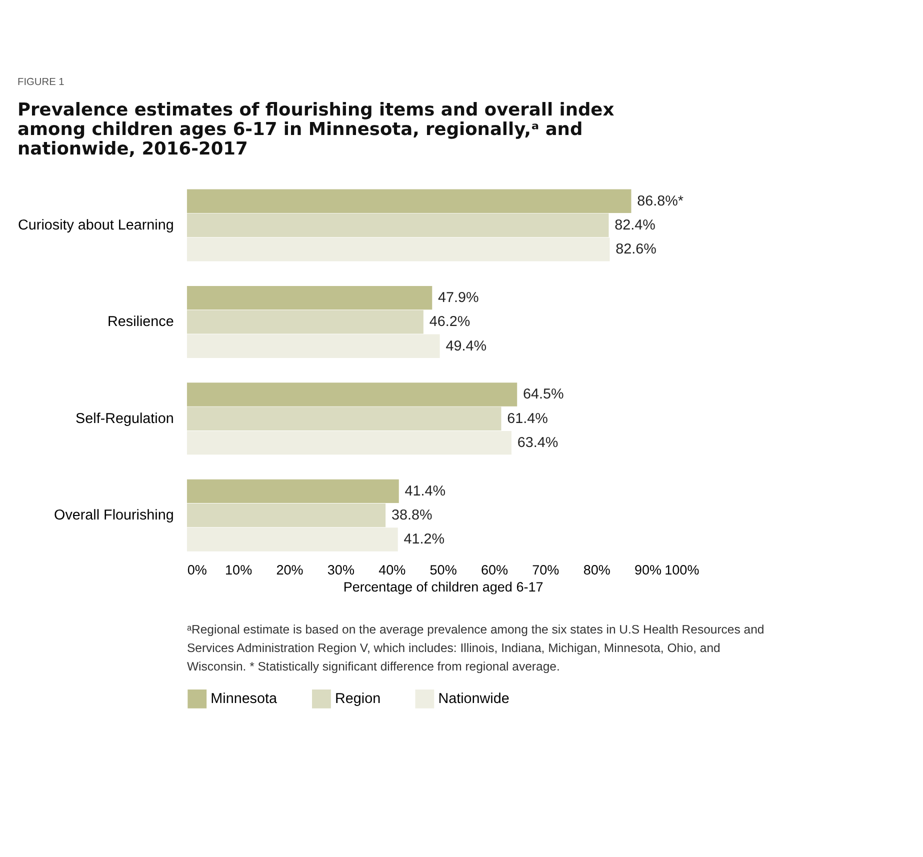 The image size is (923, 857). Describe the element at coordinates (316, 130) in the screenshot. I see `chart-title: Prevalence estimates of flourishing items and overall index among children ages 6-17 in Minnesota, regionally,ᵃ and nationwide, 2016-2017` at that location.